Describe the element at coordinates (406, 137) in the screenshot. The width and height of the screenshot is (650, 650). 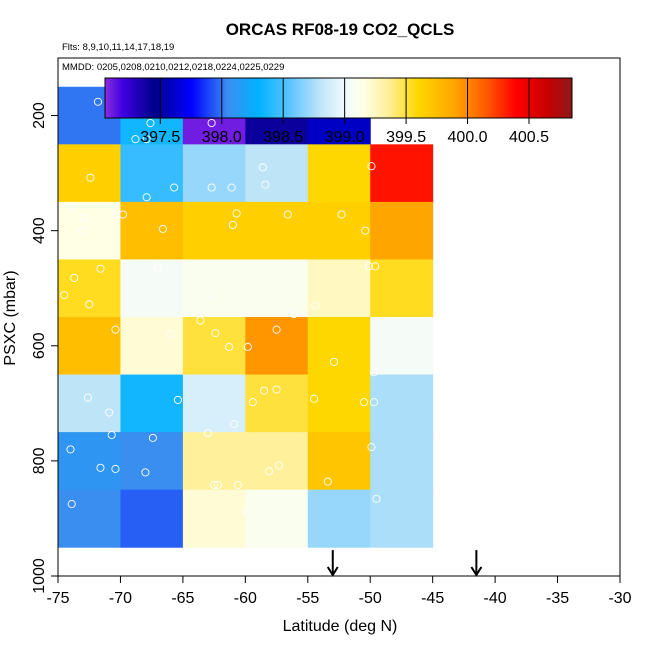
I see `colorbar-tick-label: 399.5` at that location.